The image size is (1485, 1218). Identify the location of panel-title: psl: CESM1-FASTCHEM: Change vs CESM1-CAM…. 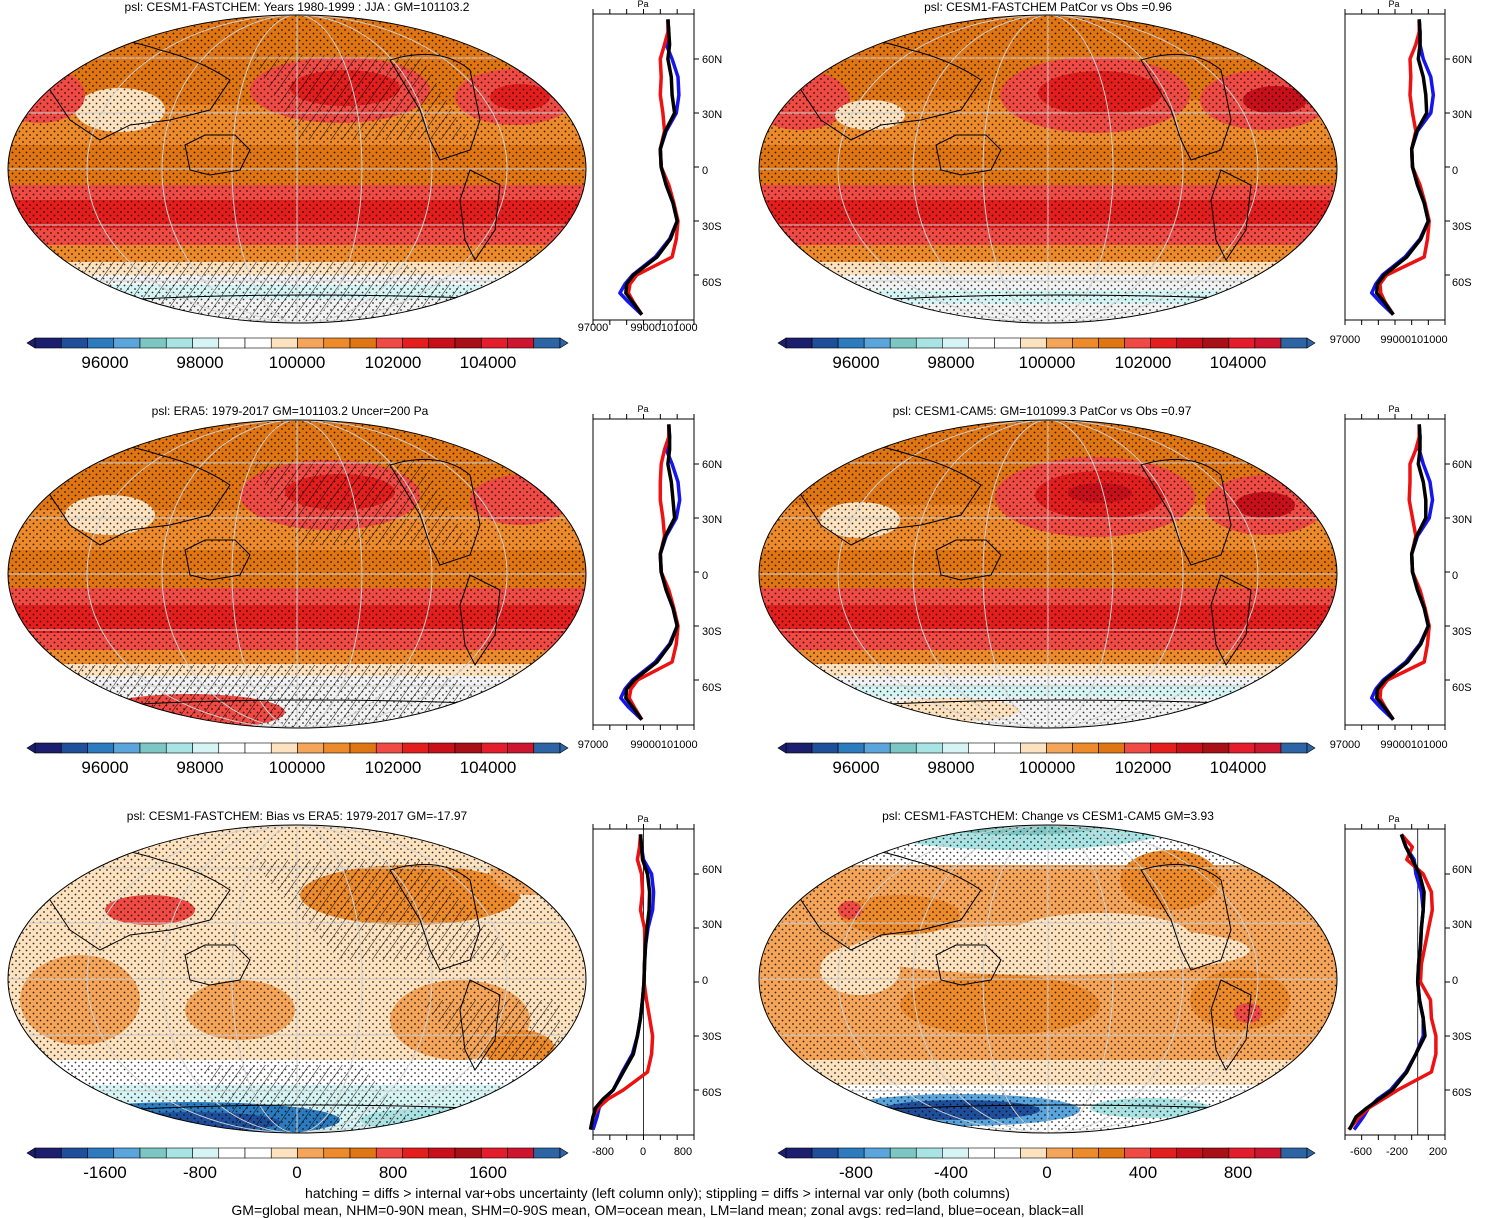
(1048, 816).